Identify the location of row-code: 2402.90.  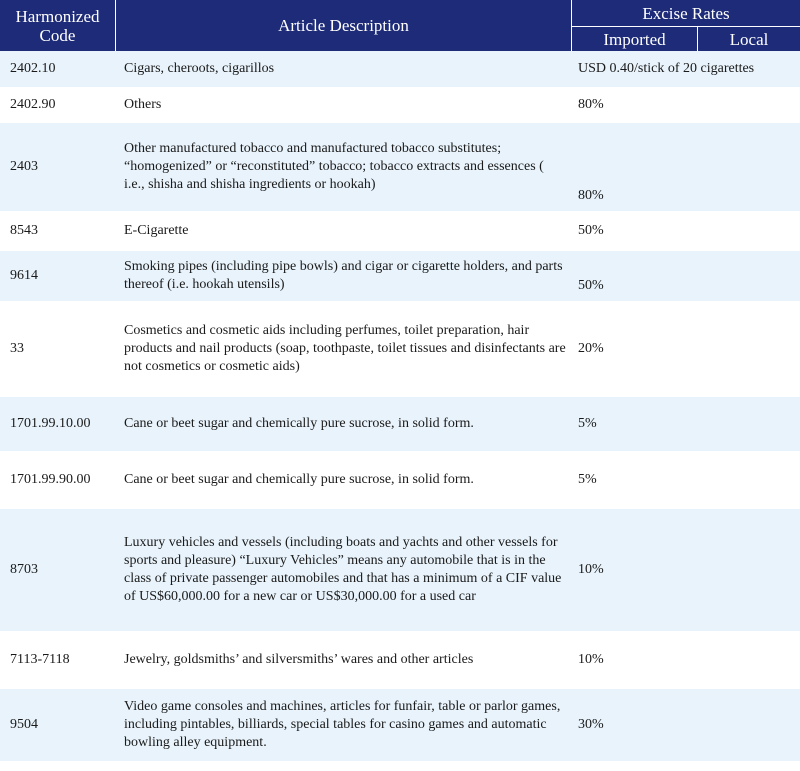
(58, 106).